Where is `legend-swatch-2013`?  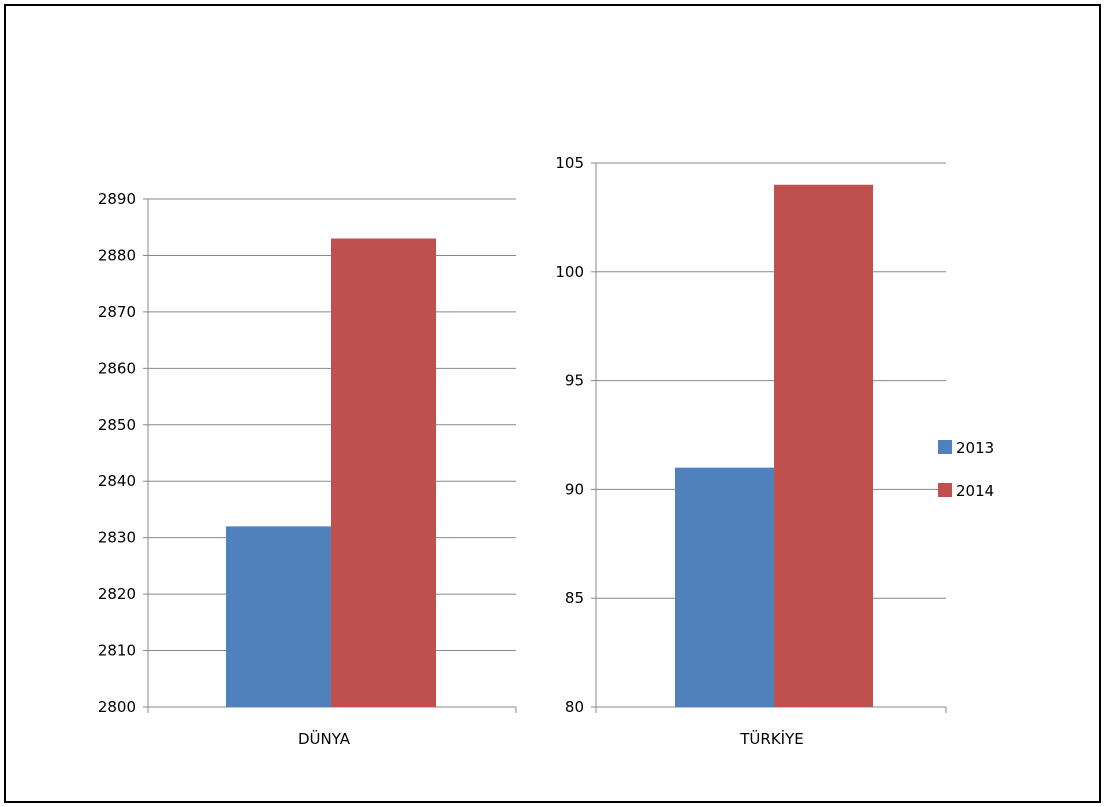 legend-swatch-2013 is located at coordinates (945, 447).